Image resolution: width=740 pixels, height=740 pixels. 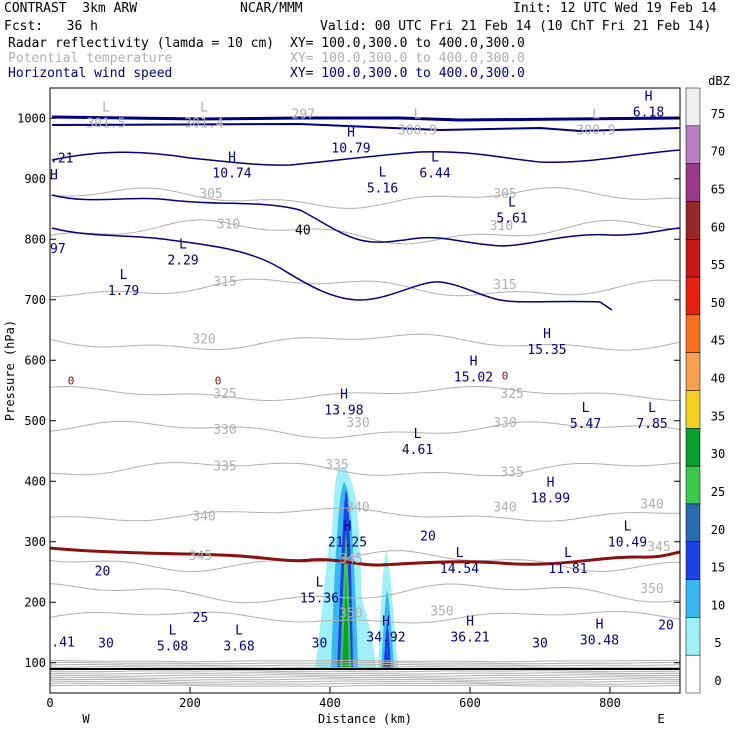 What do you see at coordinates (407, 43) in the screenshot?
I see `field-xy-reflectivity: XY= 100.0,300.0 to 400.0,300.0` at bounding box center [407, 43].